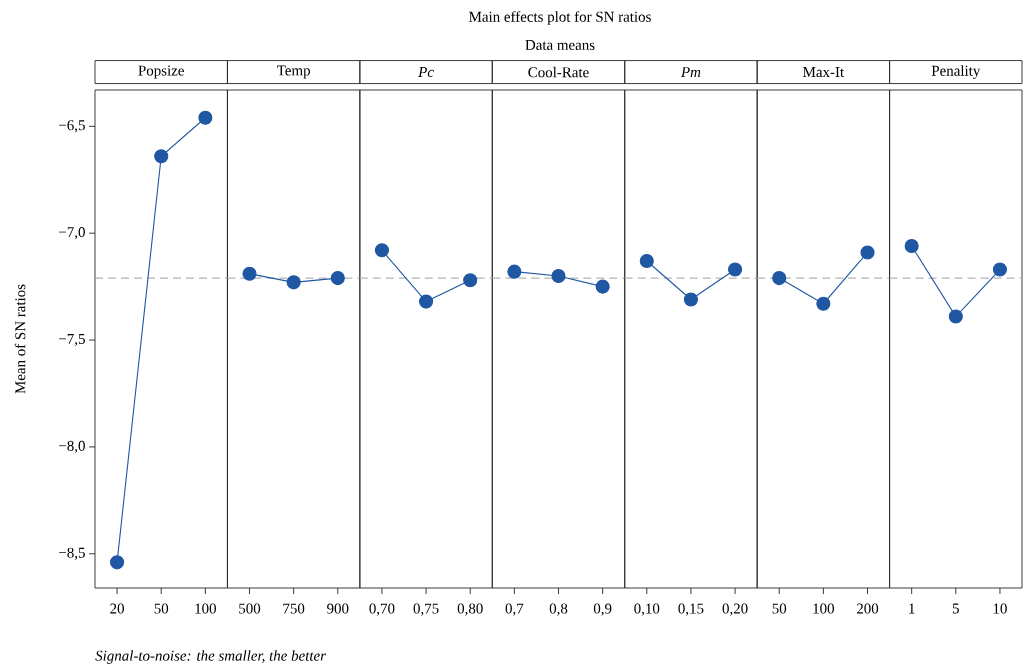 The width and height of the screenshot is (1026, 671). I want to click on y-axis-title: Mean of SN ratios, so click(20, 339).